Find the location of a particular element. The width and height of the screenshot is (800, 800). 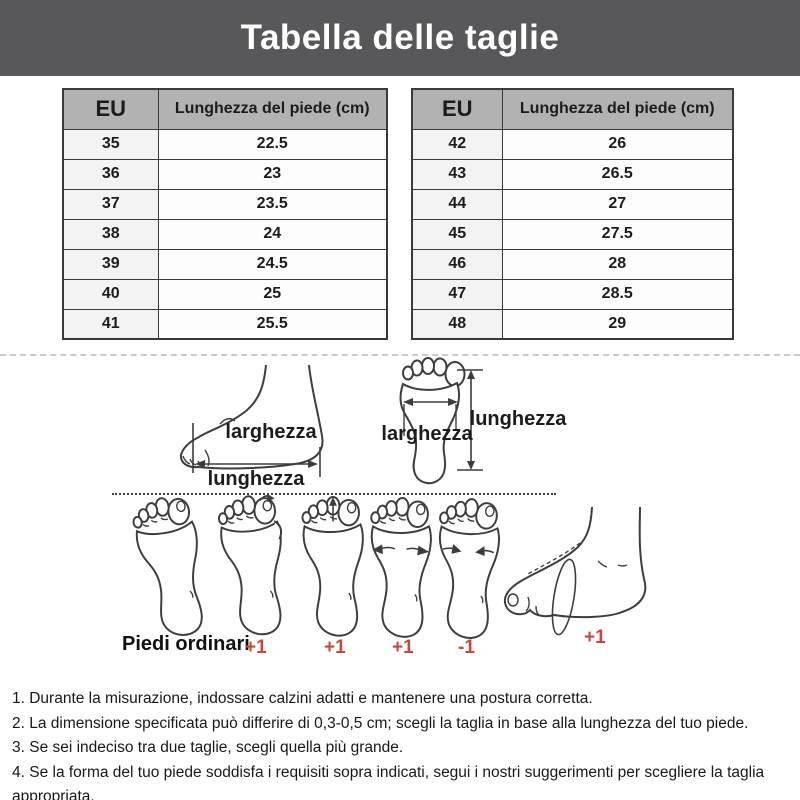

foot-length-cell: 27 is located at coordinates (617, 204).